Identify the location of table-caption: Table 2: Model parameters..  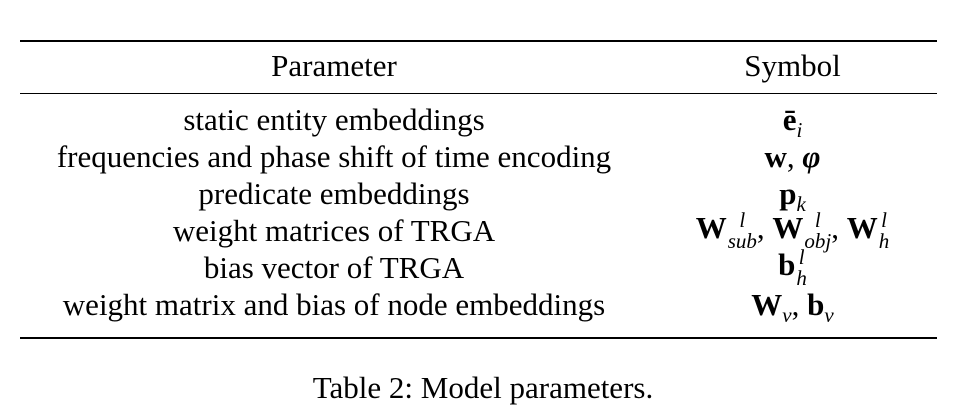
(483, 387).